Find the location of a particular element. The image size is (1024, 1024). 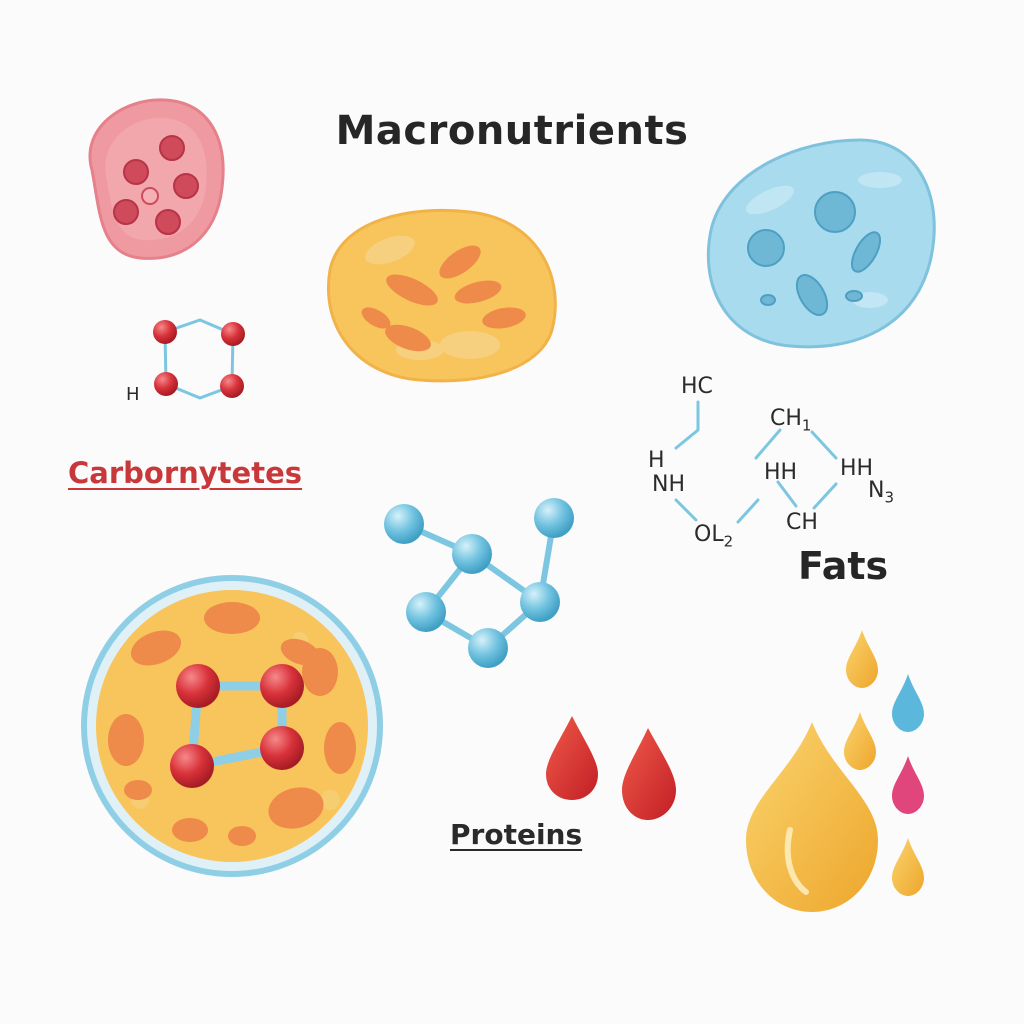

ch-text: CH is located at coordinates (802, 522).